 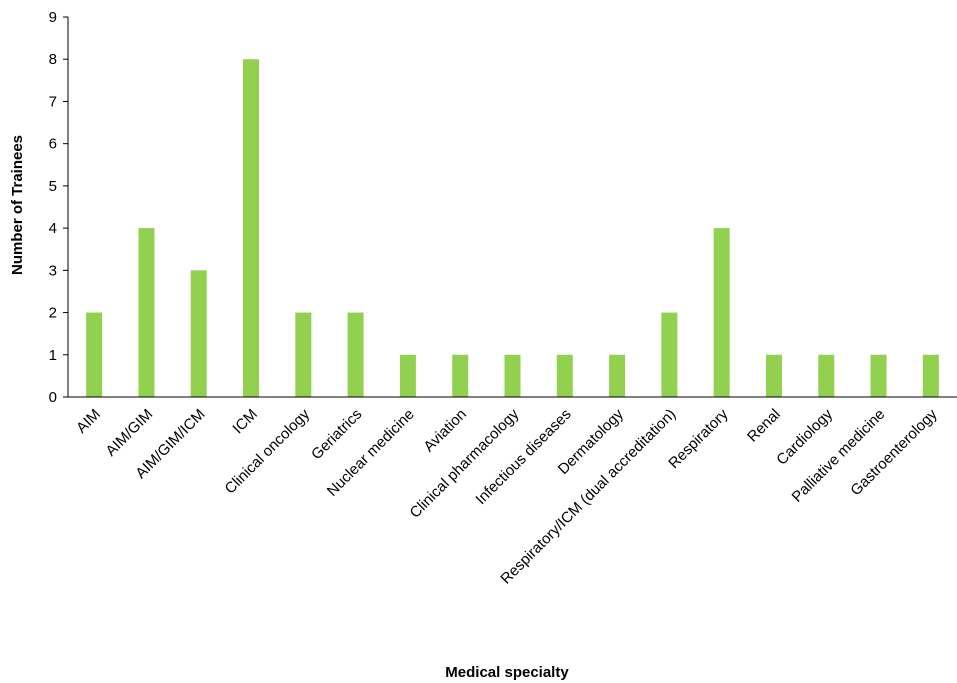 I want to click on y-tick-label: 5, so click(x=53, y=186).